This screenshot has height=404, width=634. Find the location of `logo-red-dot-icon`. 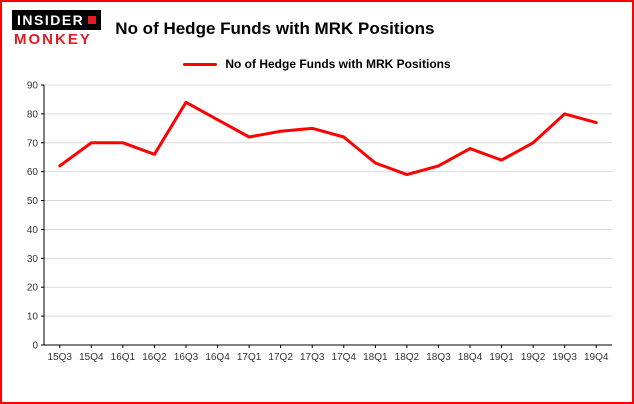

logo-red-dot-icon is located at coordinates (92, 20).